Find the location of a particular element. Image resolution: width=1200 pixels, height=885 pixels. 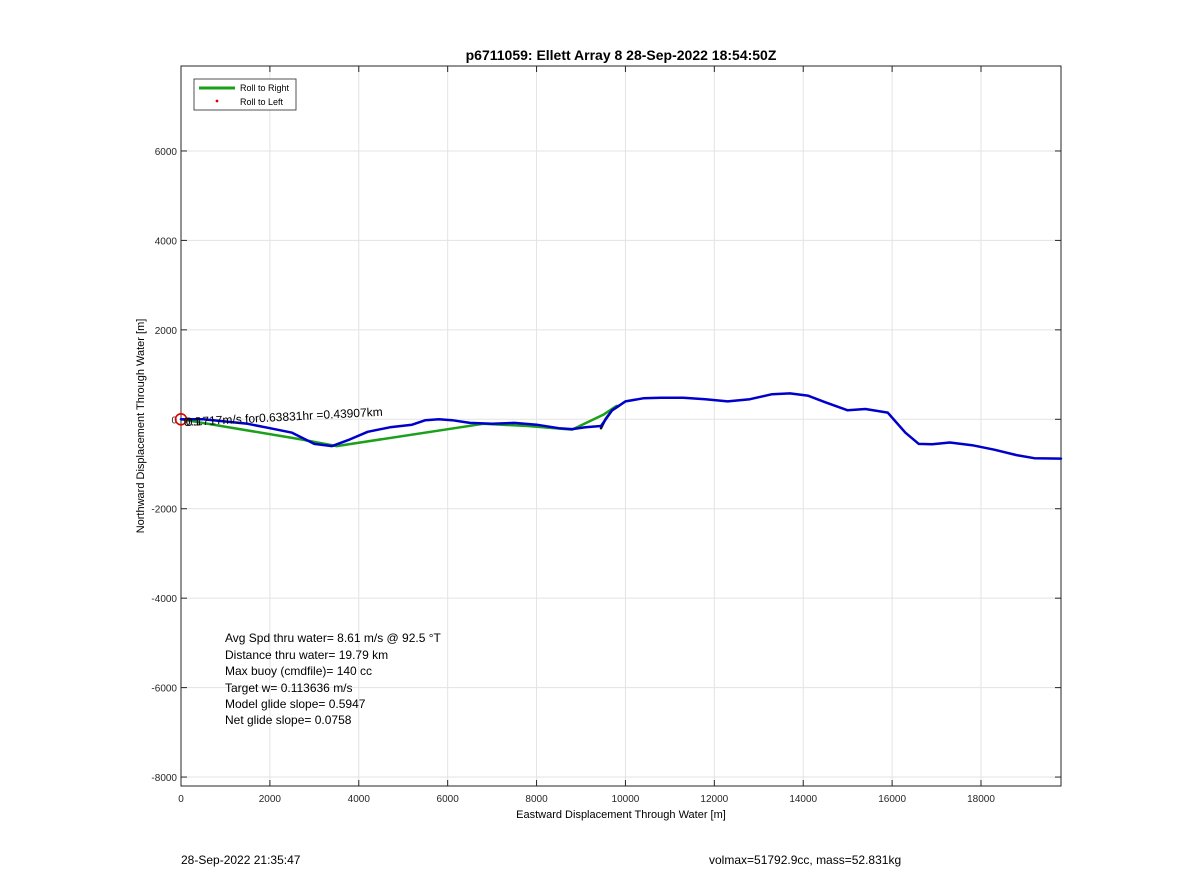

y-tick-label: -8000 is located at coordinates (164, 778).